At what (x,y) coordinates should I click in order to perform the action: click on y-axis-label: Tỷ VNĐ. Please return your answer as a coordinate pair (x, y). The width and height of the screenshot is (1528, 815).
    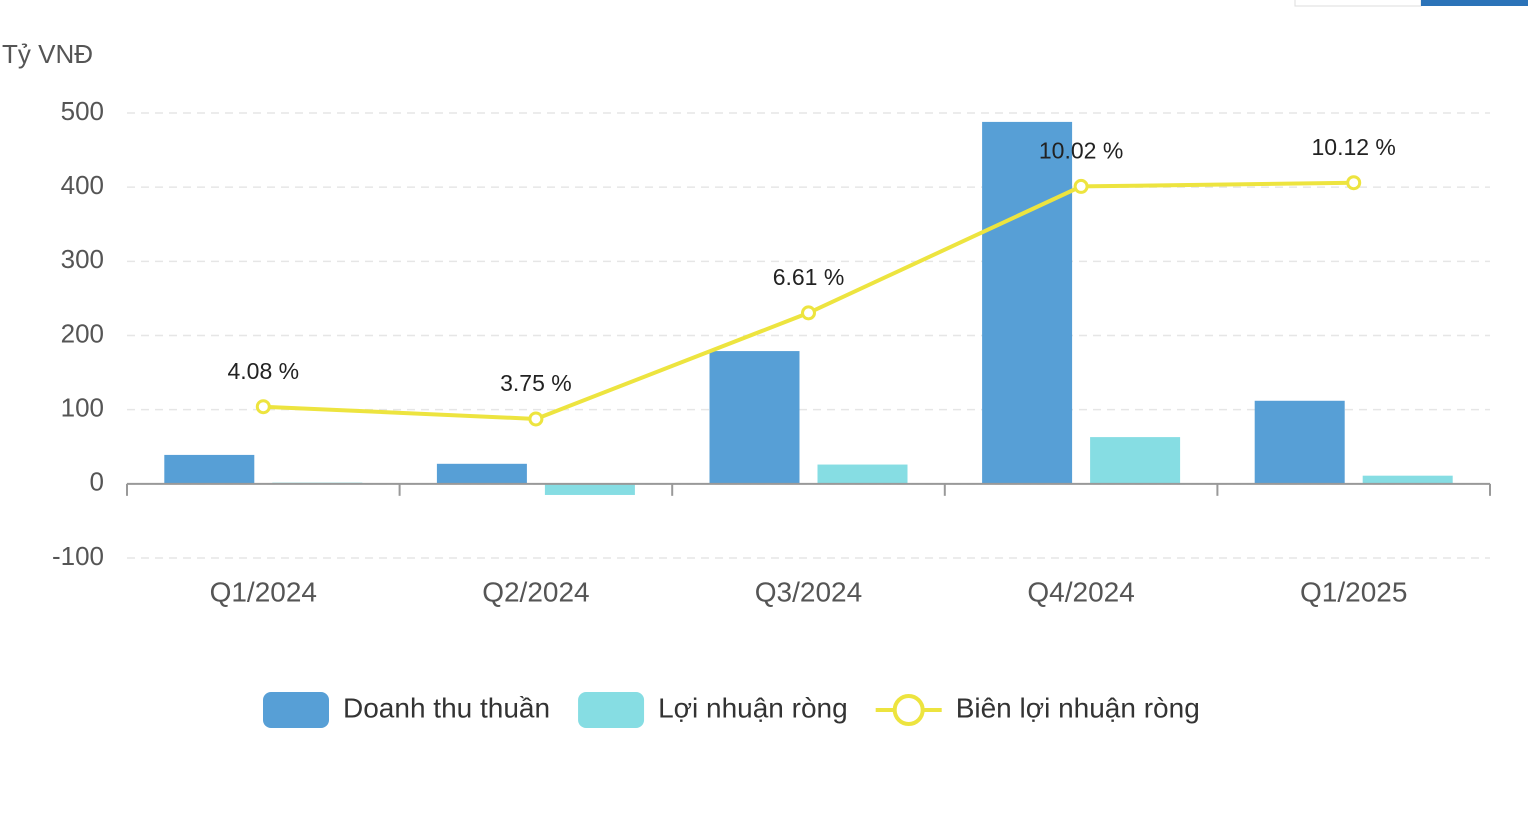
    Looking at the image, I should click on (47, 54).